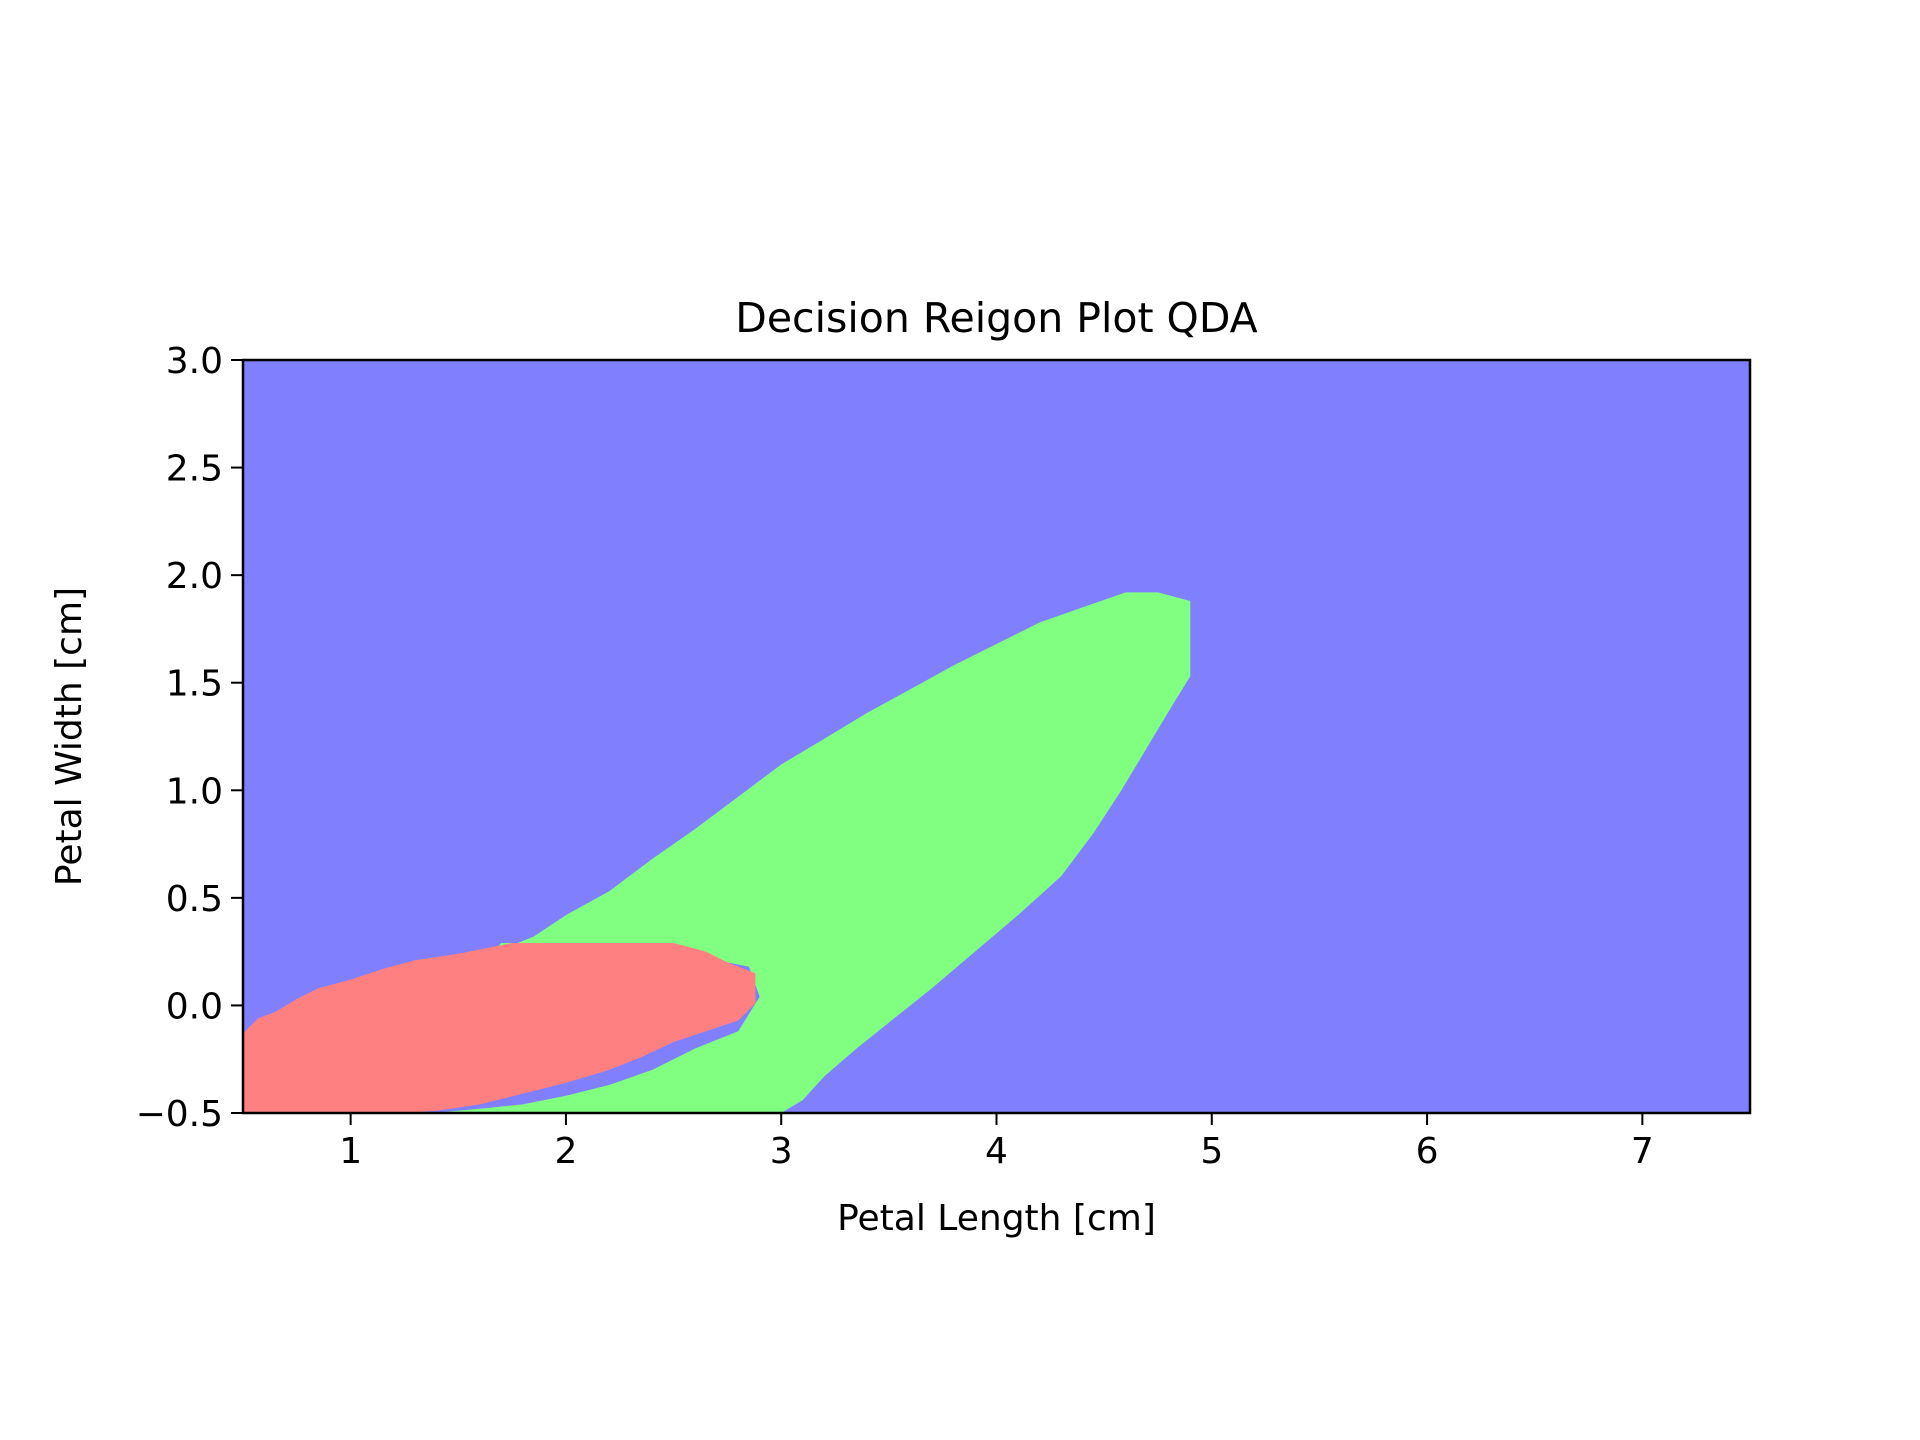 Image resolution: width=1920 pixels, height=1440 pixels. I want to click on region-red, so click(499, 1028).